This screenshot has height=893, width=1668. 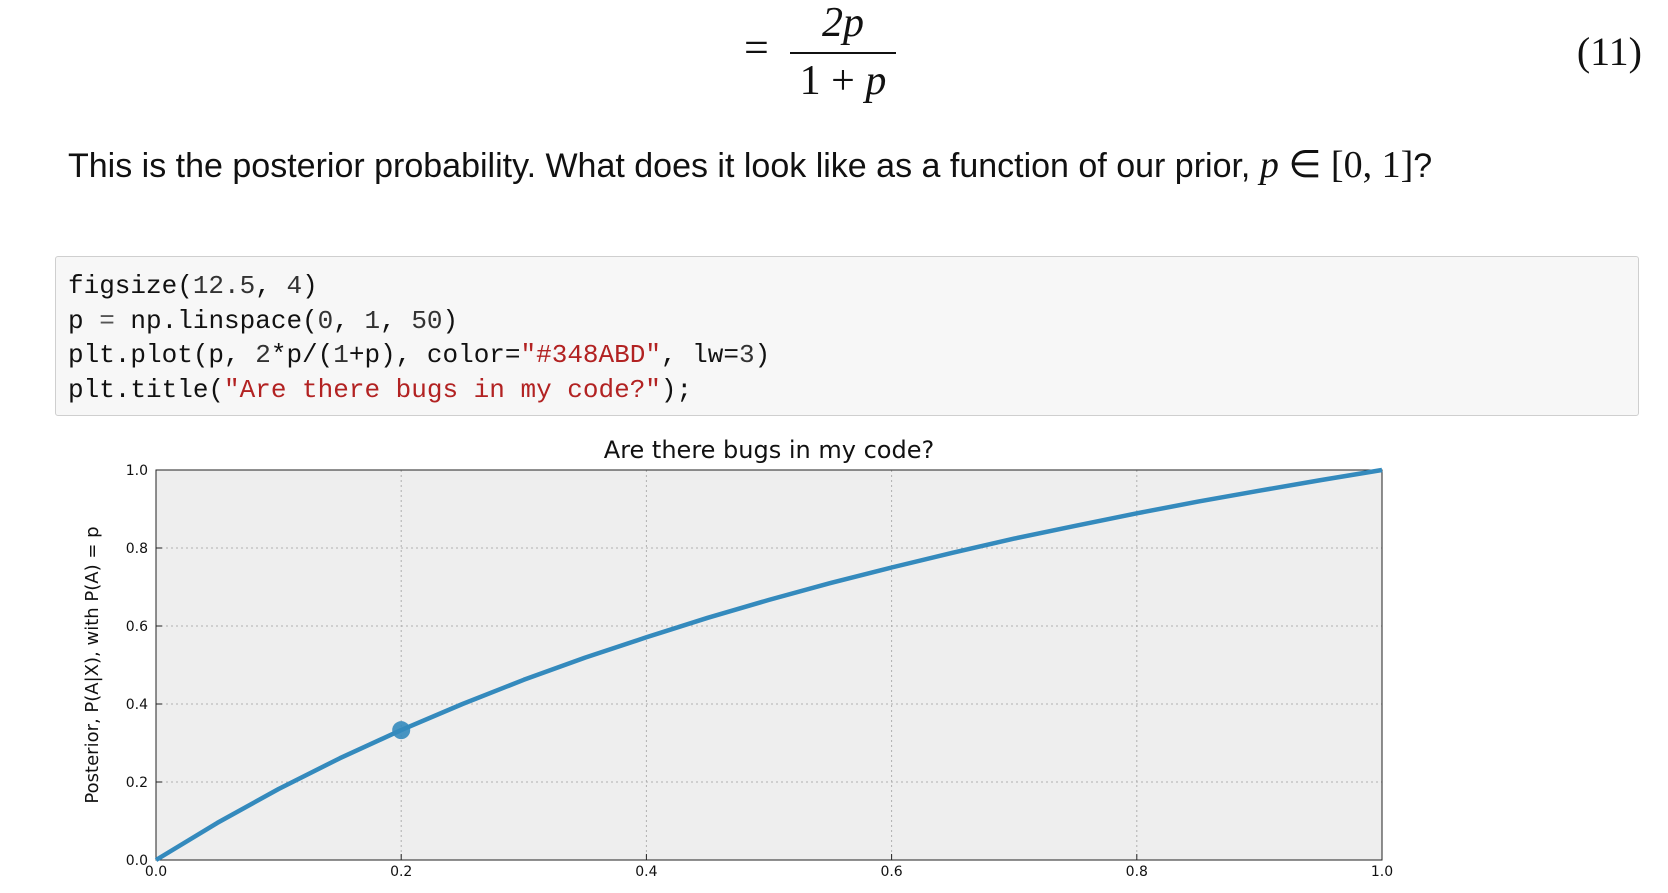 What do you see at coordinates (162, 355) in the screenshot?
I see `code-token: plt.plot(p,` at bounding box center [162, 355].